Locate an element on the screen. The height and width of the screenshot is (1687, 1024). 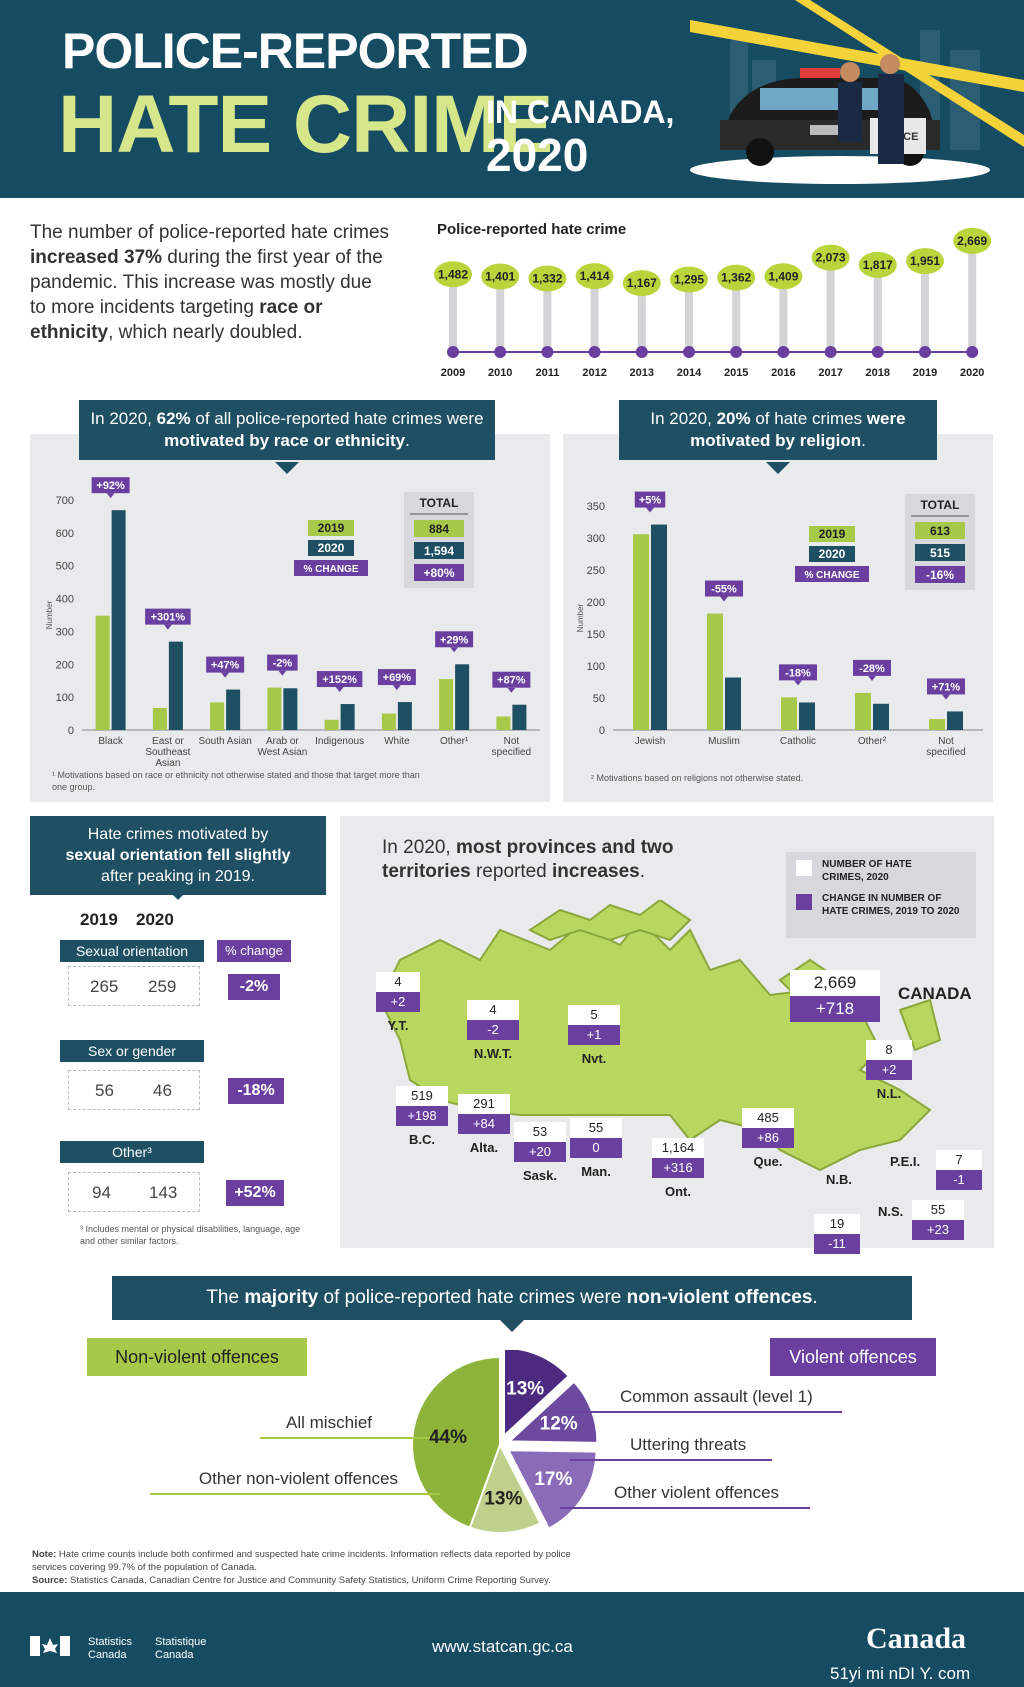
map-label-man: 55 0 Man. is located at coordinates (596, 1148).